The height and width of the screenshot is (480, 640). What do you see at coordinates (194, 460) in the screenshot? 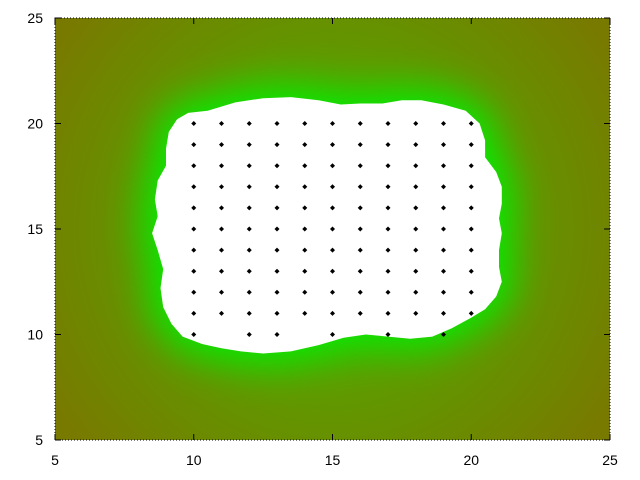
I see `x-tick-label: 10` at bounding box center [194, 460].